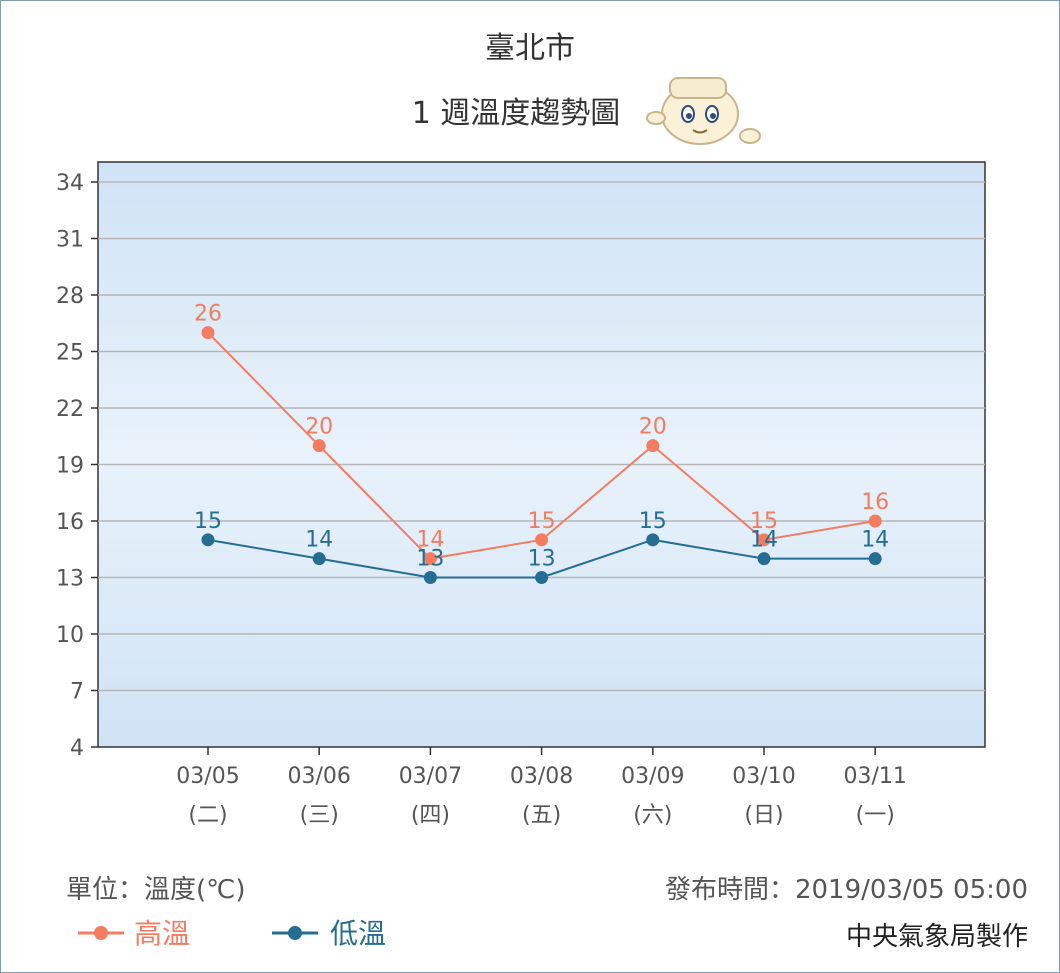 This screenshot has width=1060, height=973. What do you see at coordinates (295, 933) in the screenshot?
I see `legend-marker-low` at bounding box center [295, 933].